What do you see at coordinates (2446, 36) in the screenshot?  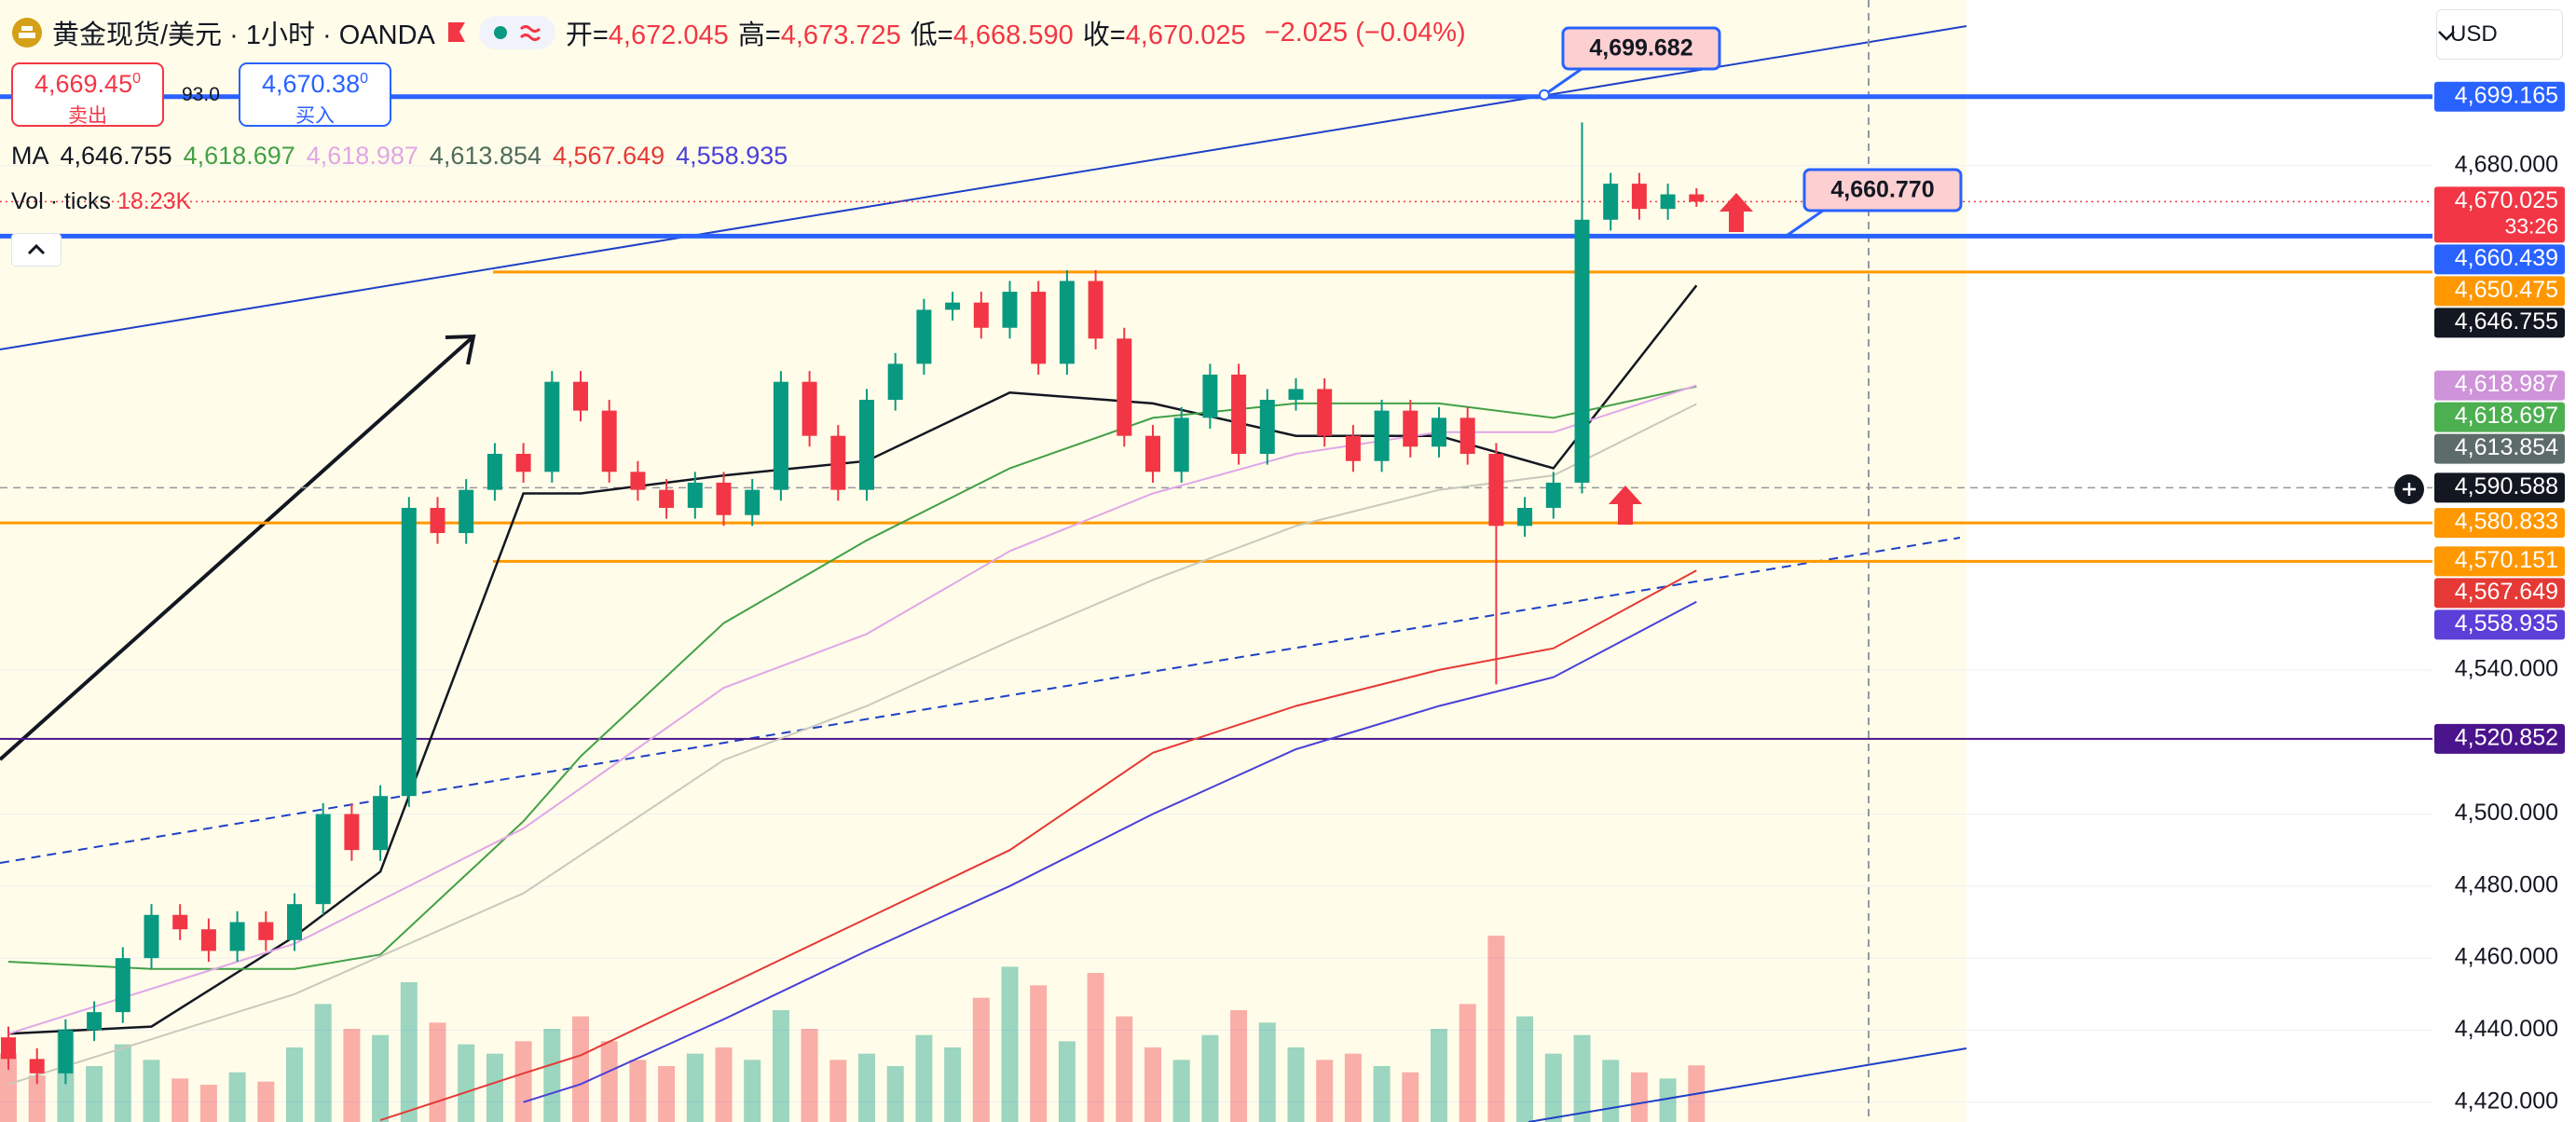 I see `chevron` at bounding box center [2446, 36].